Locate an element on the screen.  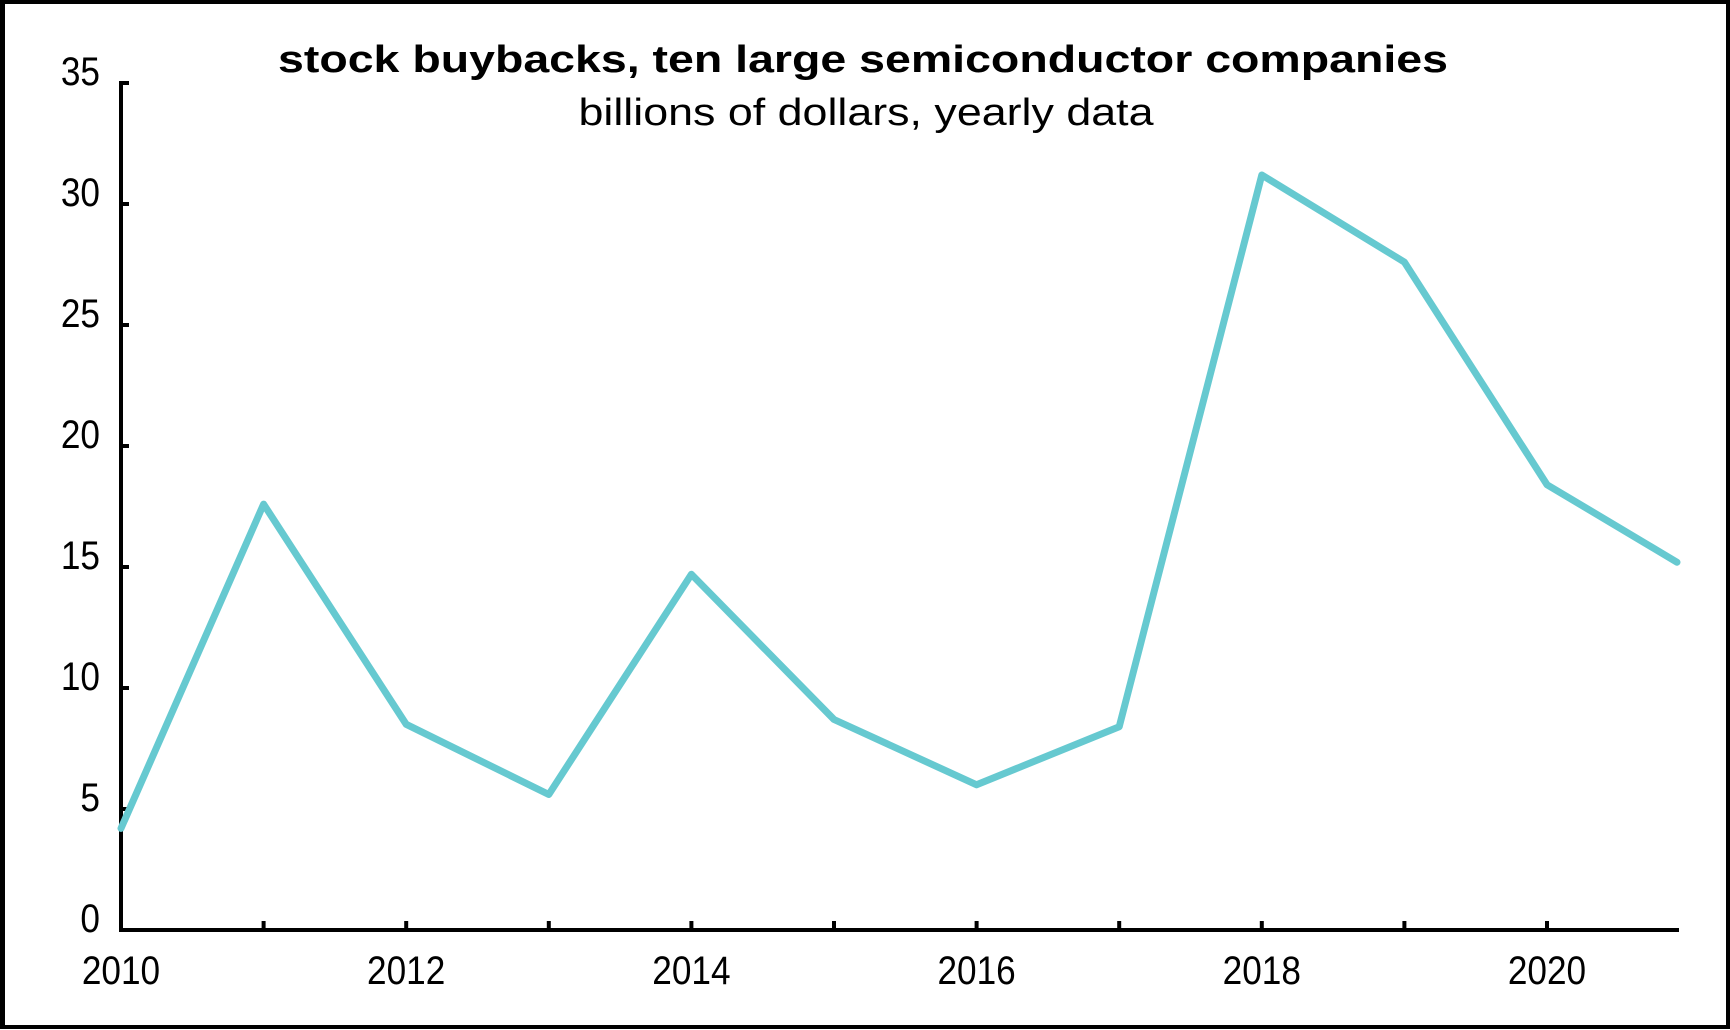
y-tick-label: 5 is located at coordinates (90, 797).